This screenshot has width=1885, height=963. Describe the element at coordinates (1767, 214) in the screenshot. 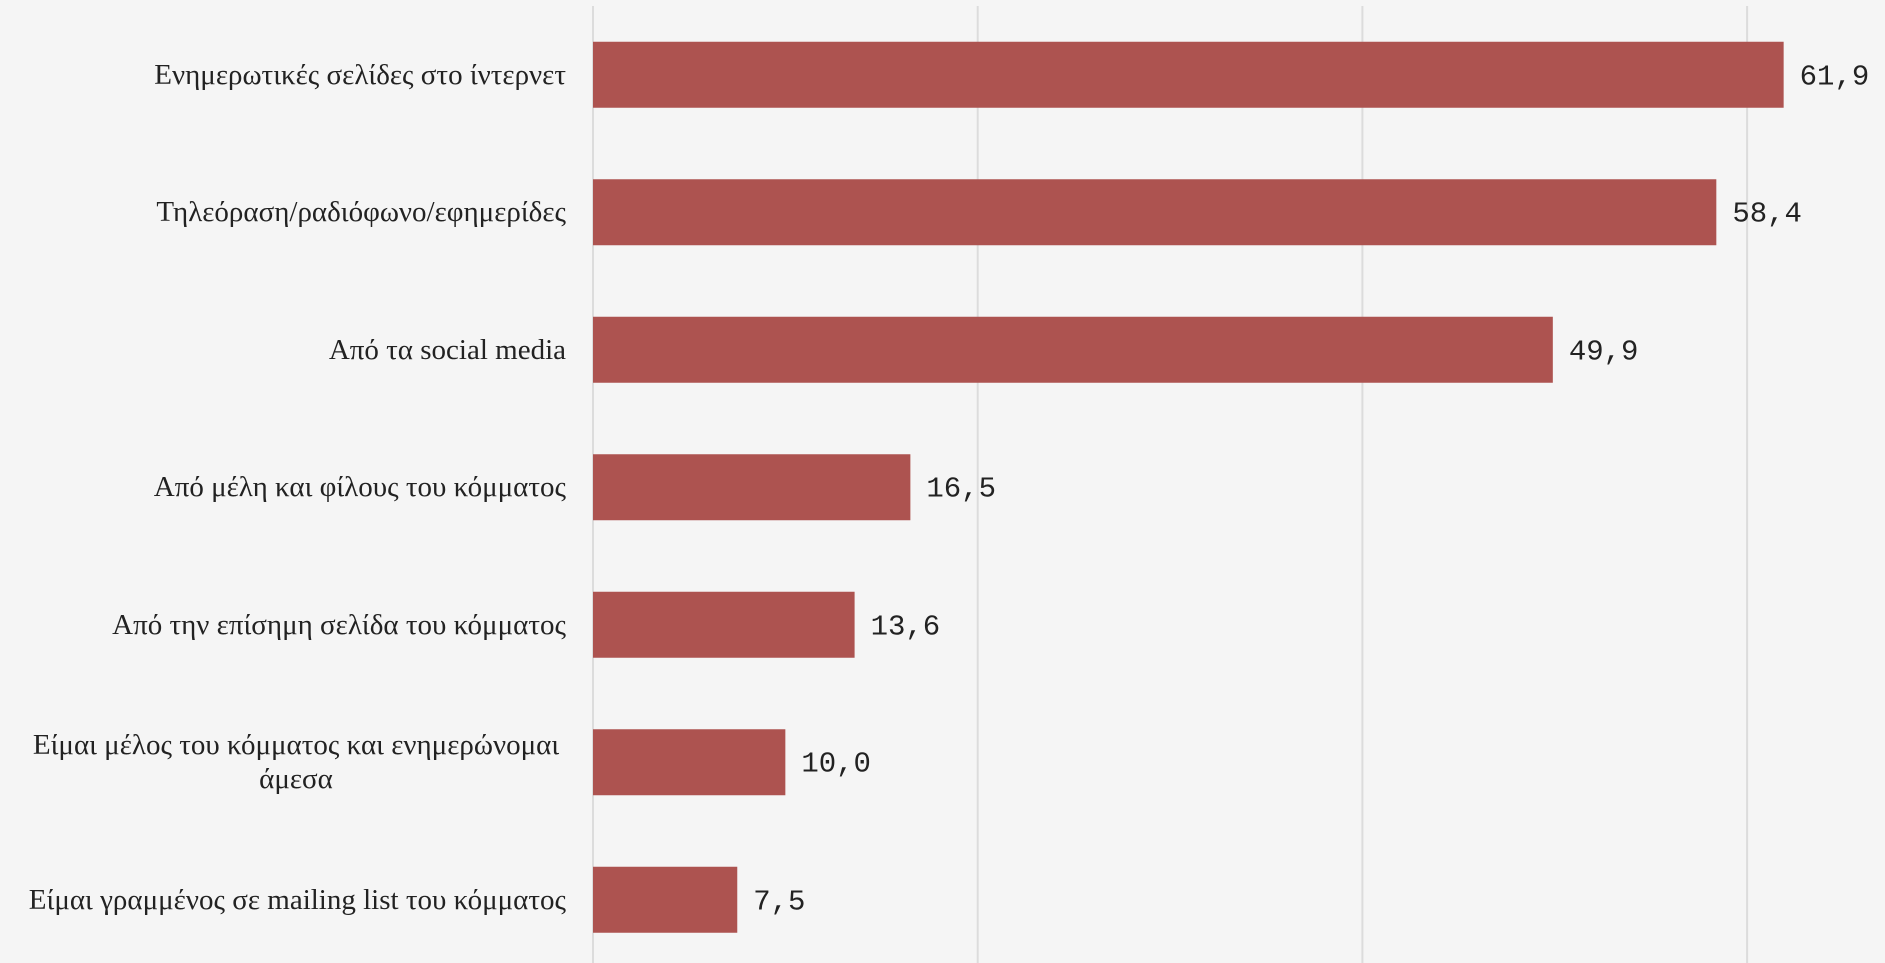

I see `value-label: 58,4` at that location.